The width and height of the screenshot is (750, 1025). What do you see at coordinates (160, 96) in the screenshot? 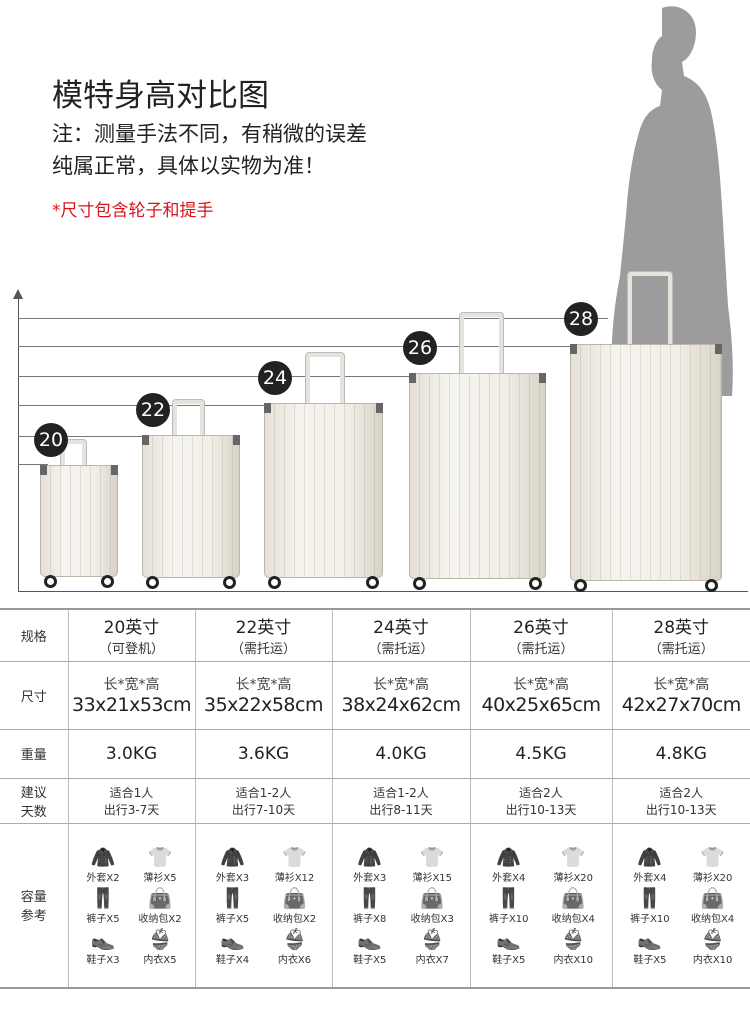
I see `page-title: 模特身高对比图` at bounding box center [160, 96].